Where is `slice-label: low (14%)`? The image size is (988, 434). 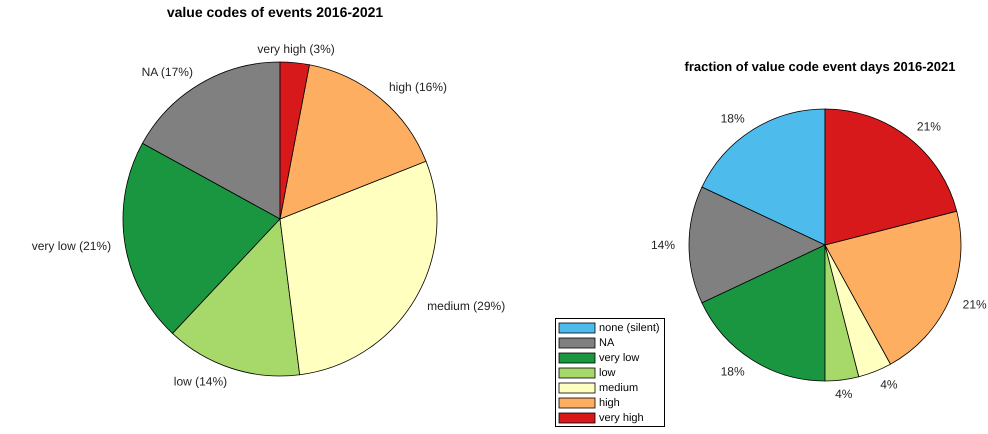 slice-label: low (14%) is located at coordinates (201, 381).